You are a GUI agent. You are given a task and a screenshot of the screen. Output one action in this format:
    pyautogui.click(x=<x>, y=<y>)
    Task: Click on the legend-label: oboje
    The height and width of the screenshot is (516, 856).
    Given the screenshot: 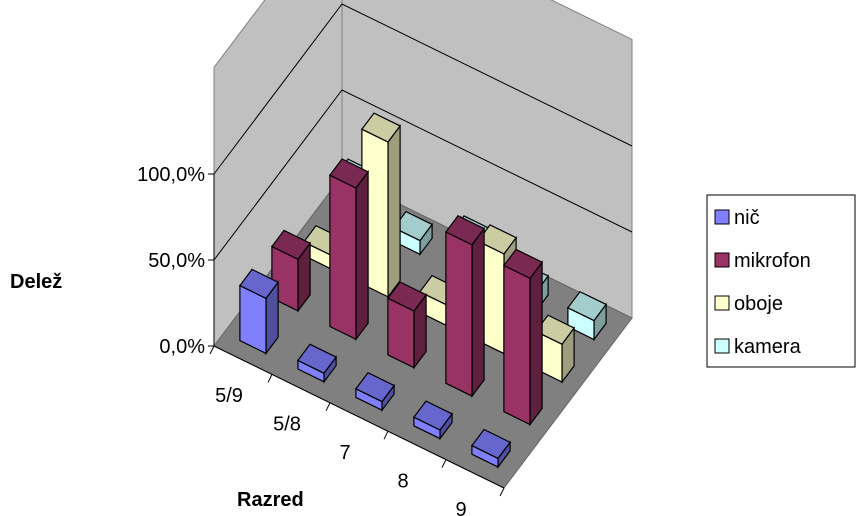 What is the action you would take?
    pyautogui.click(x=758, y=304)
    